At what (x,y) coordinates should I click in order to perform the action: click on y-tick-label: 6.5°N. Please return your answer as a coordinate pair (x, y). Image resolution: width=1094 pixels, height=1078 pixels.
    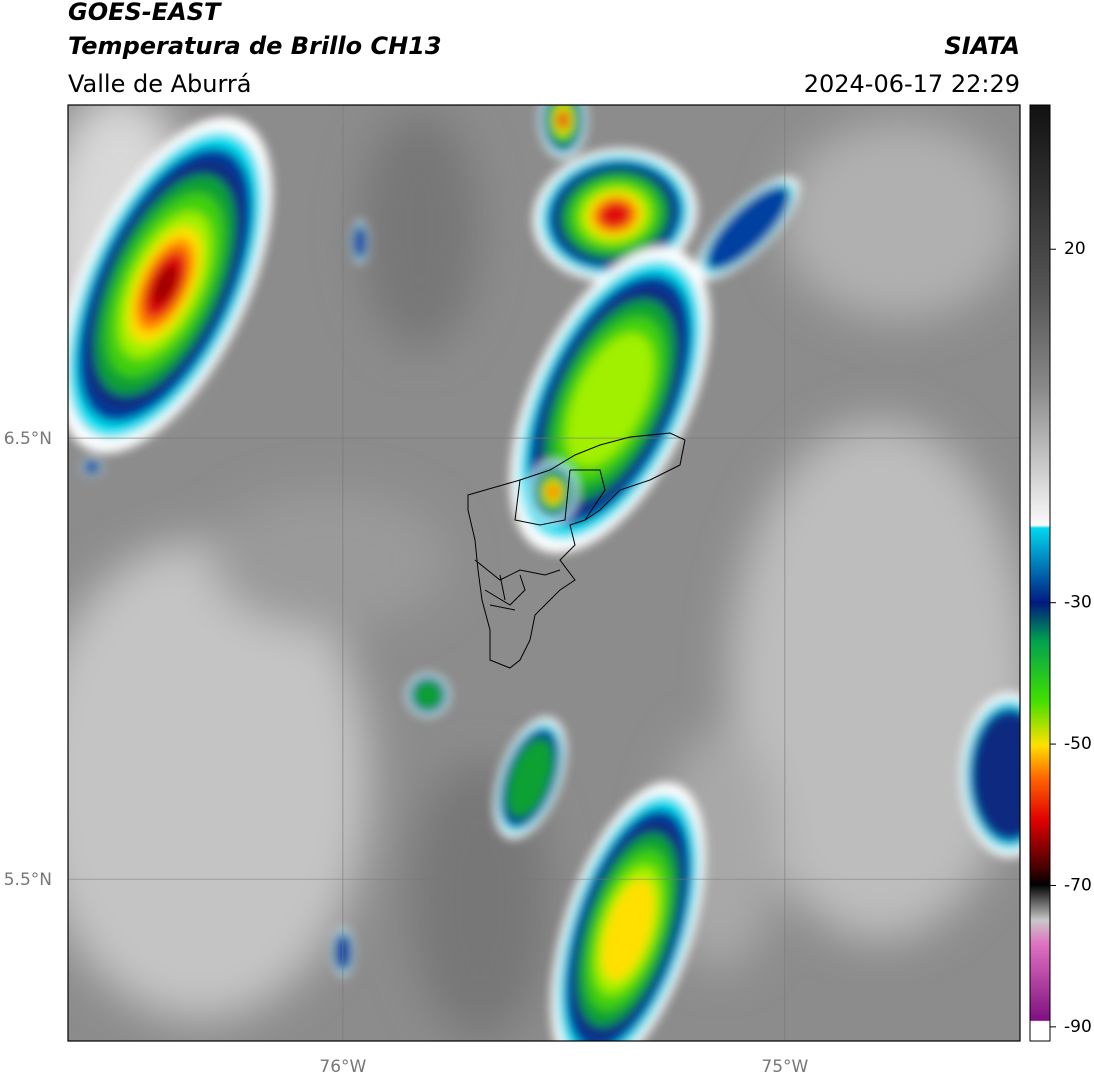
    Looking at the image, I should click on (28, 439).